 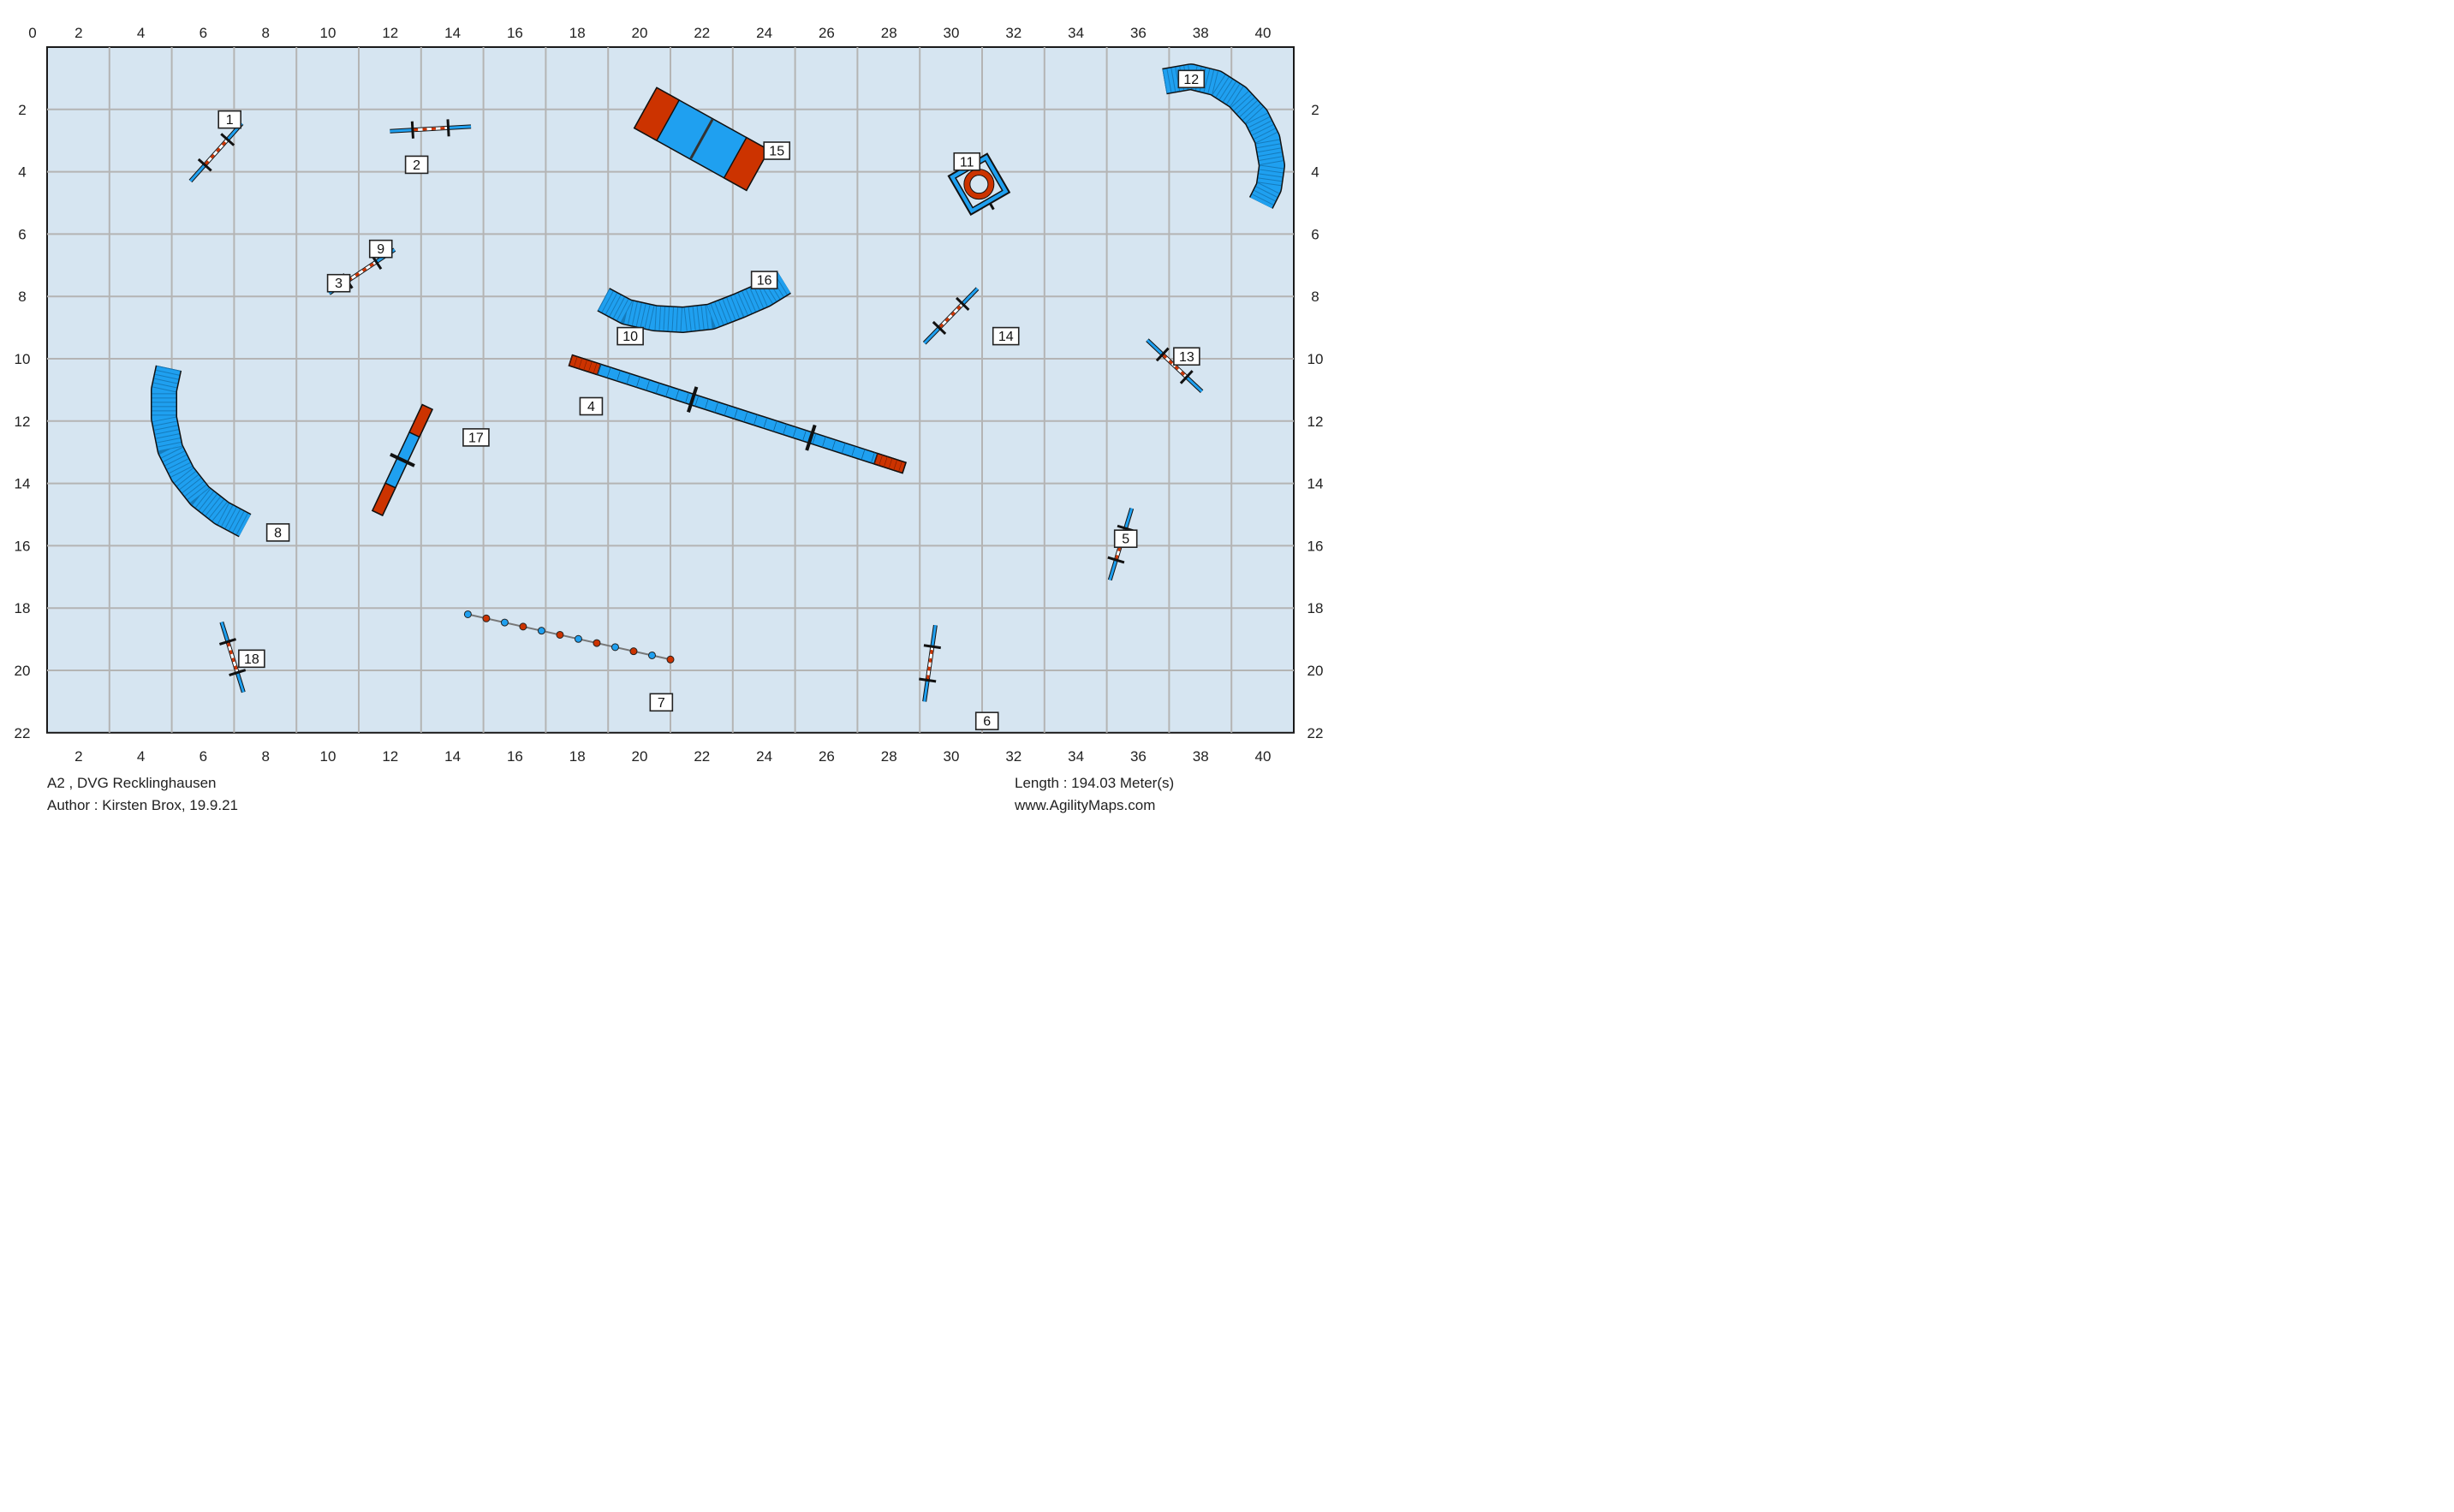 I want to click on obstacle-number-5: 5, so click(x=1125, y=539).